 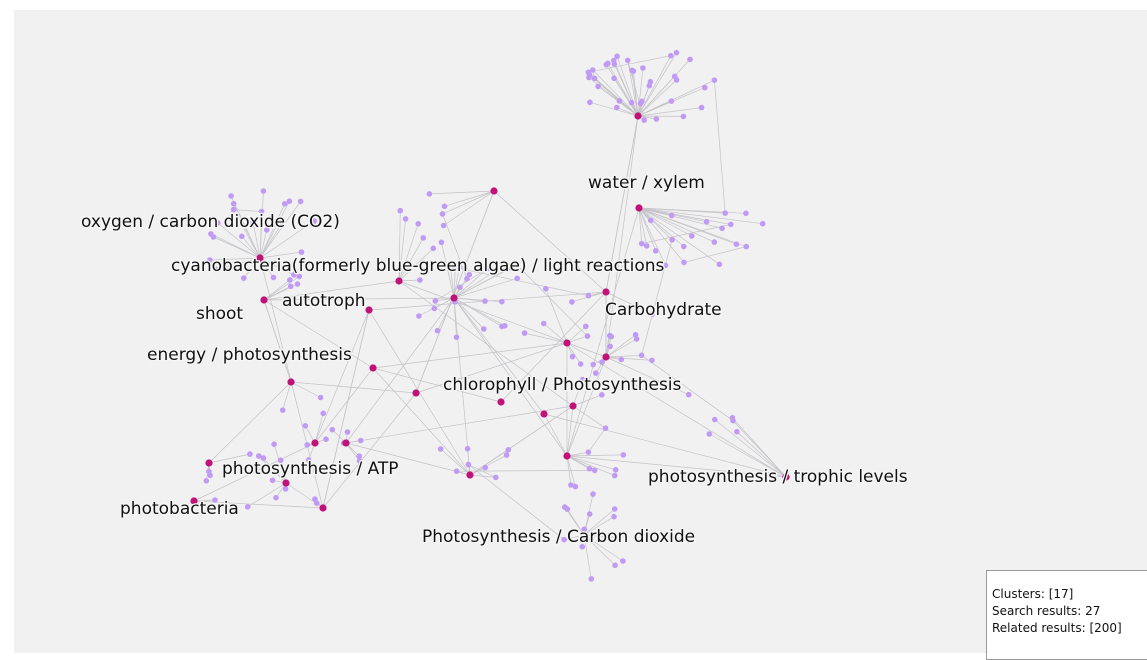 I want to click on cluster-label-chlorophyll-photosynthesis: chlorophyll / Photosynthesis, so click(x=562, y=385).